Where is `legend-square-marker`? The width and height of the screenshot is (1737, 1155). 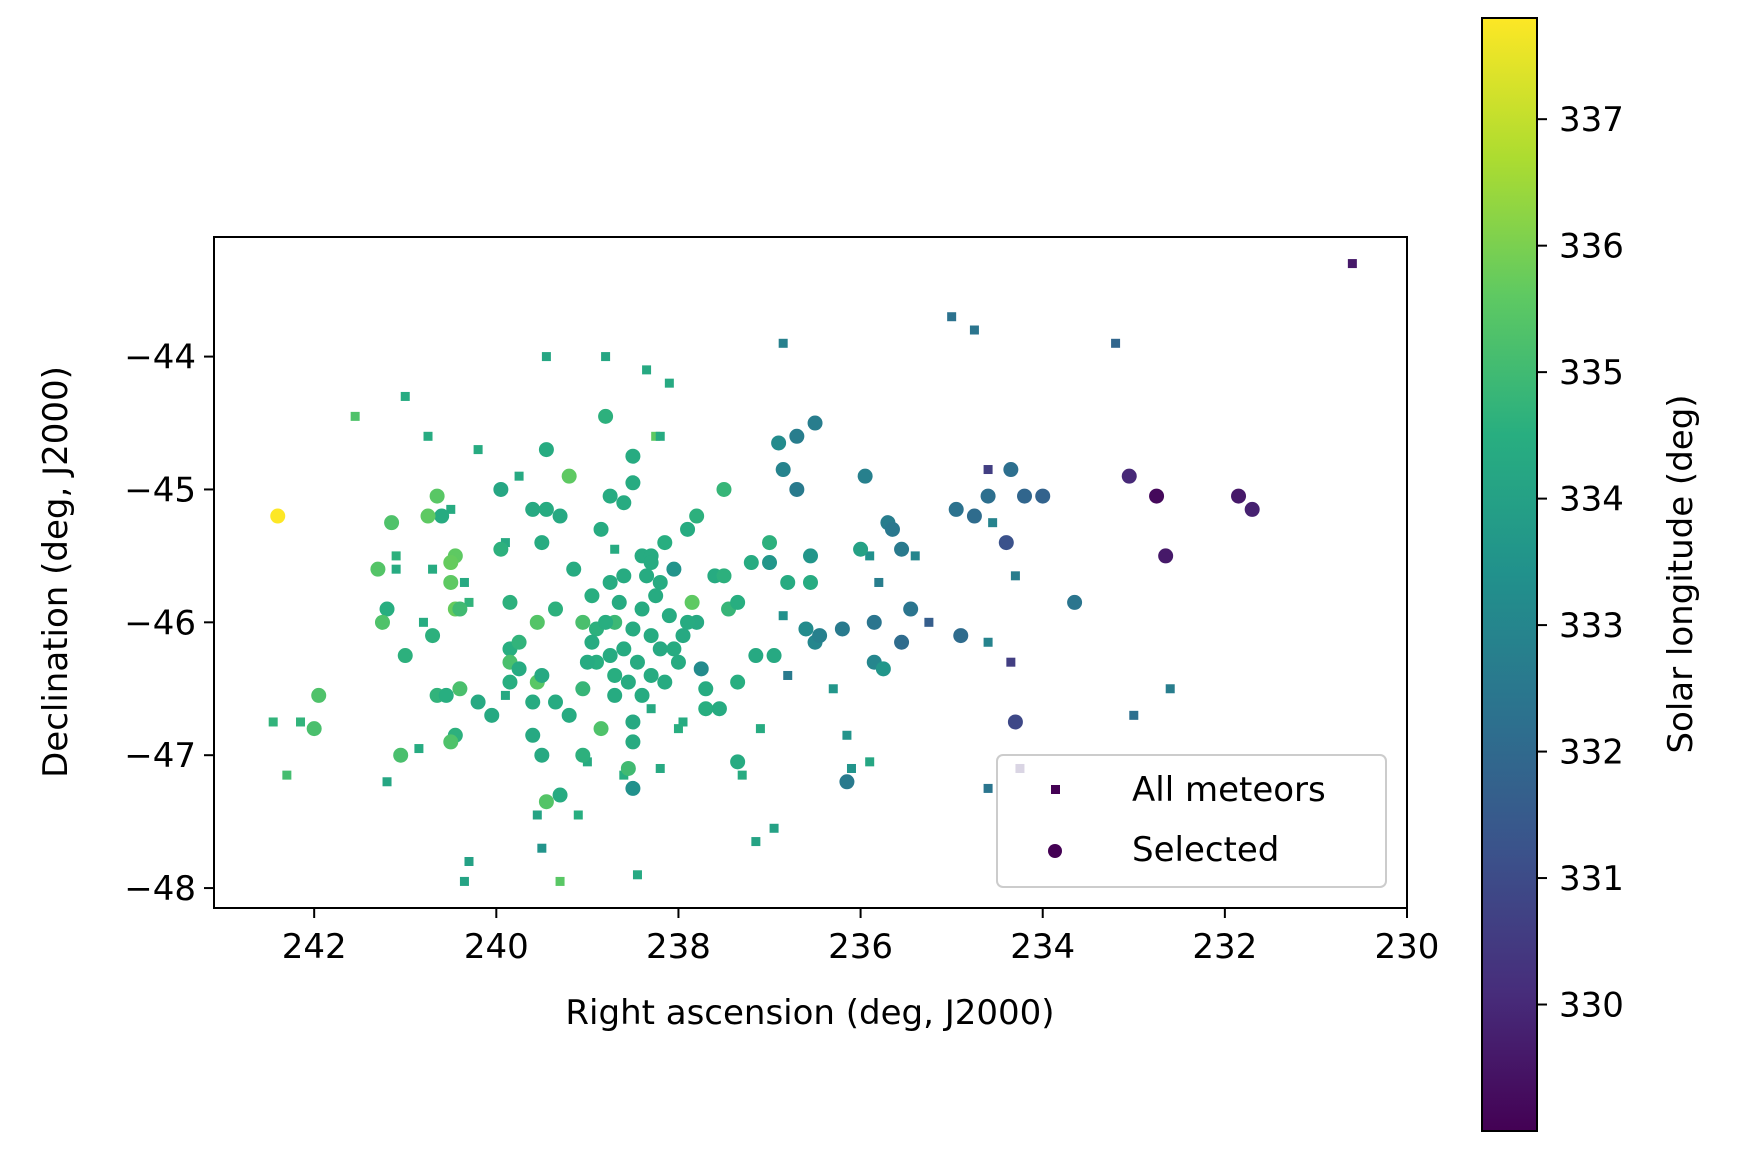
legend-square-marker is located at coordinates (1055, 789).